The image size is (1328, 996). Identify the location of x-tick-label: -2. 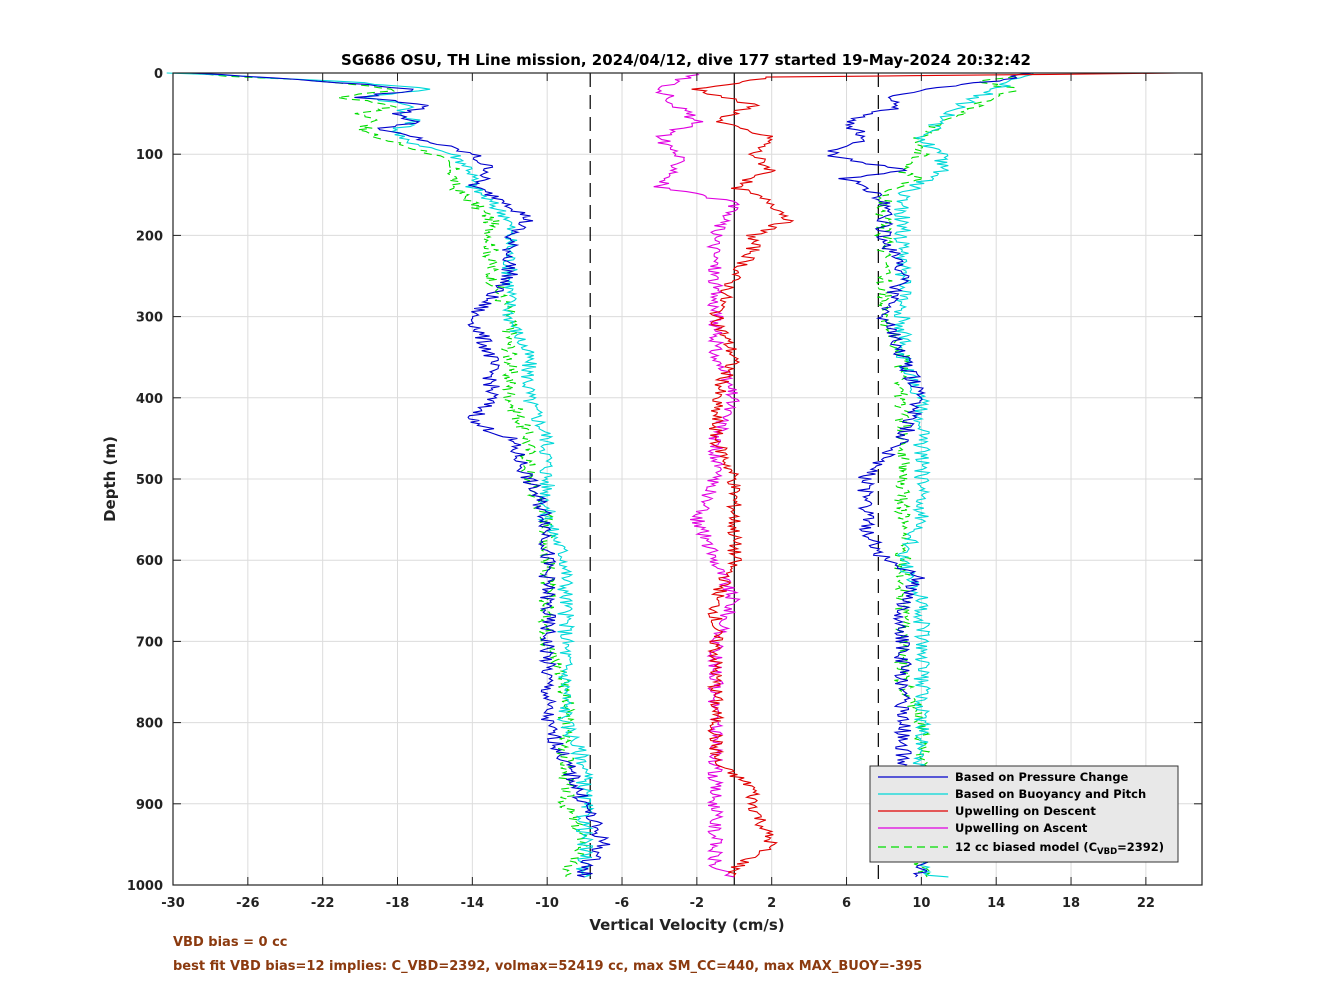
(697, 903).